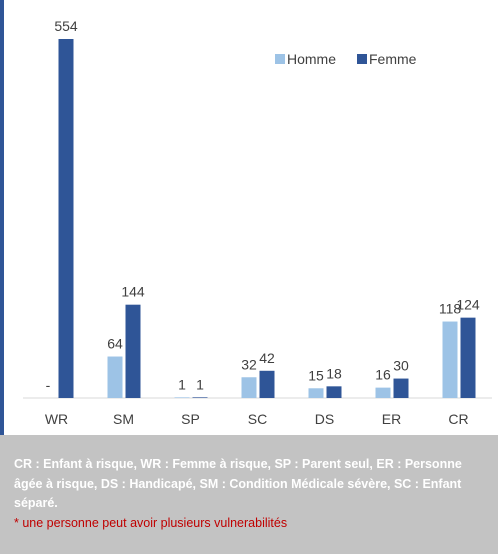 The height and width of the screenshot is (554, 498). What do you see at coordinates (48, 385) in the screenshot?
I see `value-label: -` at bounding box center [48, 385].